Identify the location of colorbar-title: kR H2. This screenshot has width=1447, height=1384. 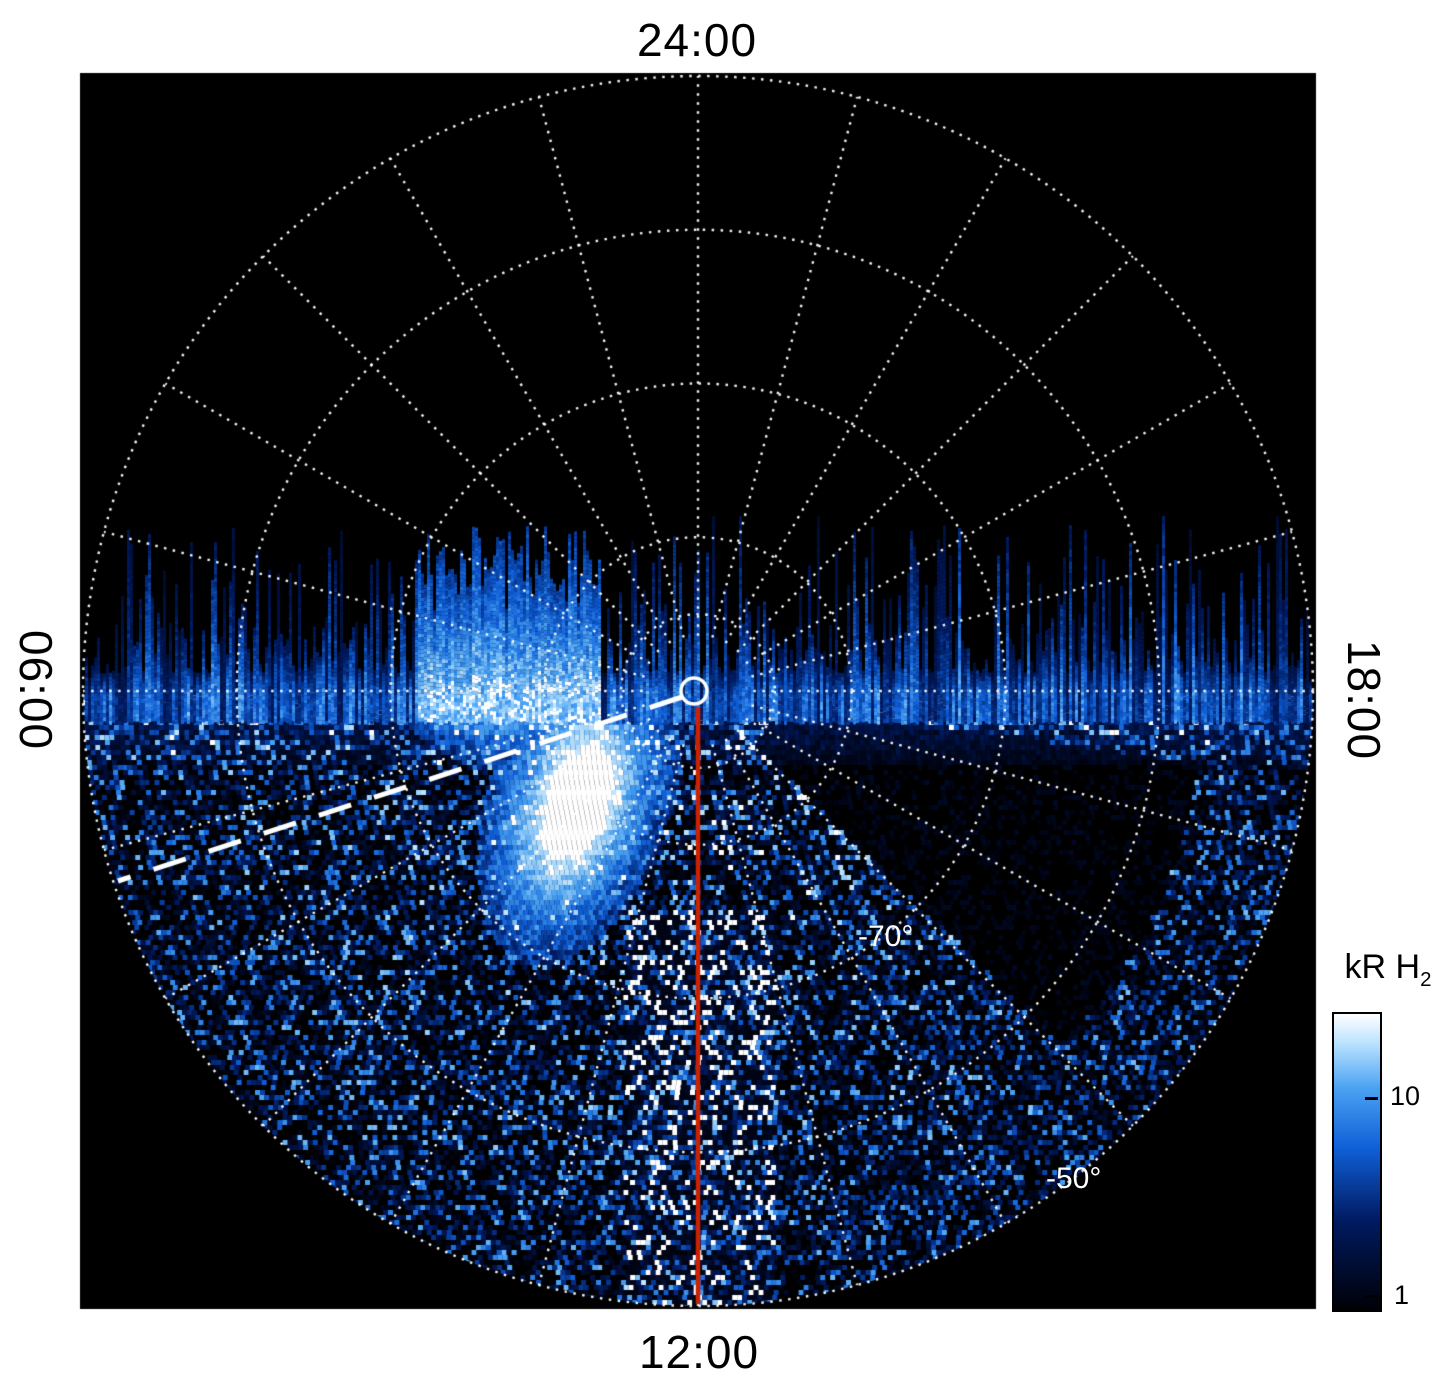
(1377, 970).